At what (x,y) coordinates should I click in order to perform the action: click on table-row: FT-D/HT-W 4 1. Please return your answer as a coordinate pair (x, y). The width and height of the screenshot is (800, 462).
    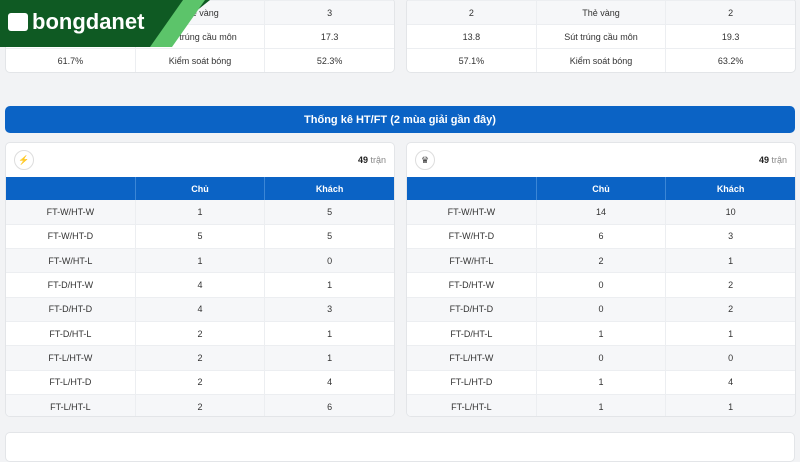
    Looking at the image, I should click on (200, 285).